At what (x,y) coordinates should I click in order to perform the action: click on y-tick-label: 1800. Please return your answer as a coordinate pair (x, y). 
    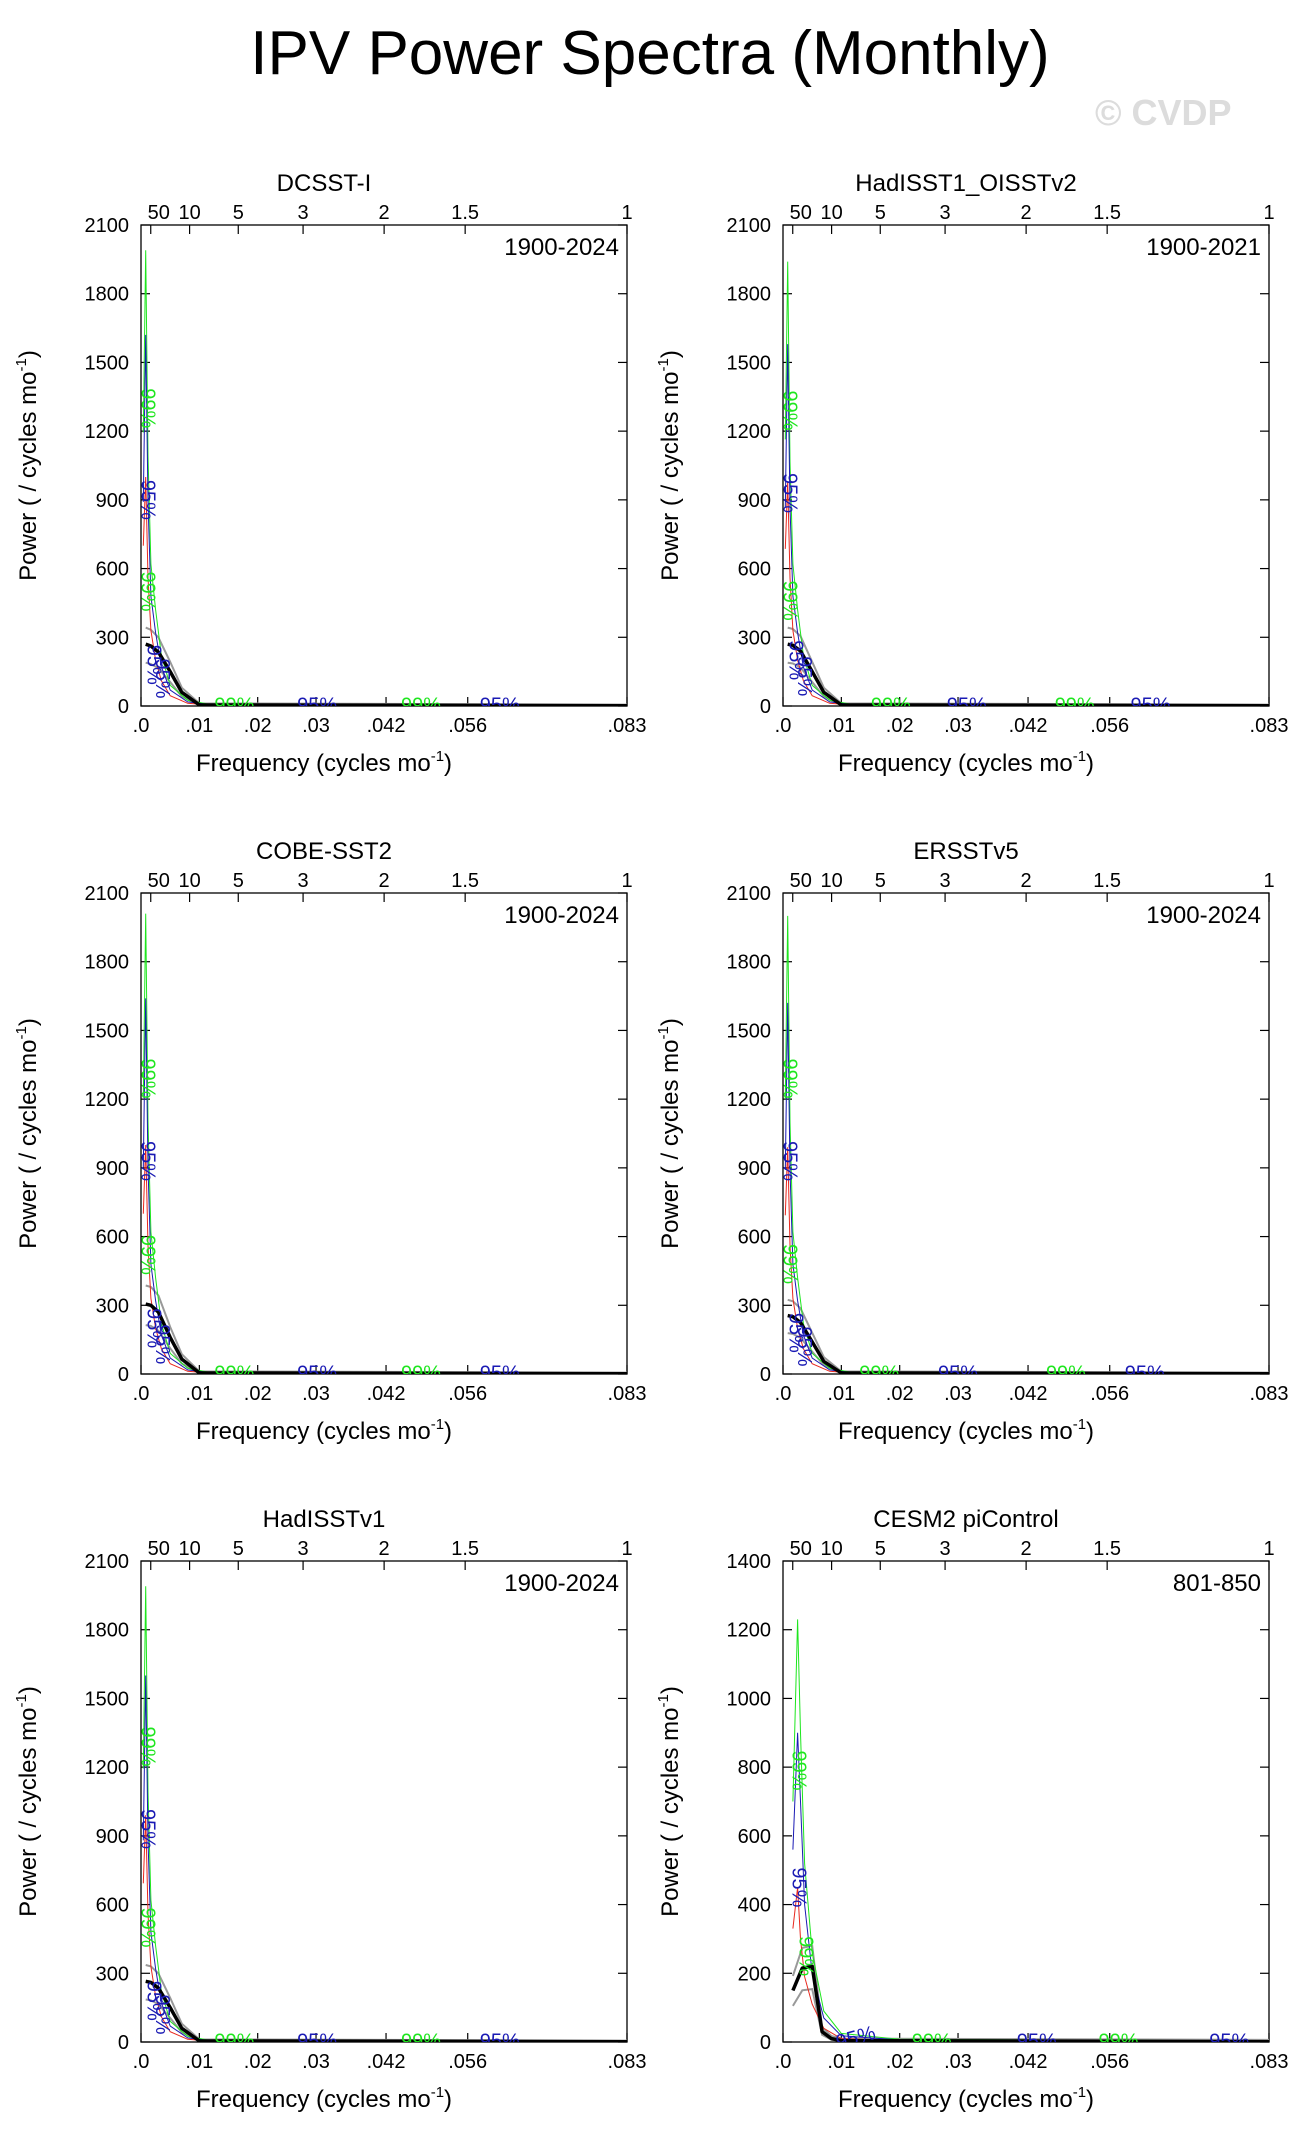
    Looking at the image, I should click on (749, 963).